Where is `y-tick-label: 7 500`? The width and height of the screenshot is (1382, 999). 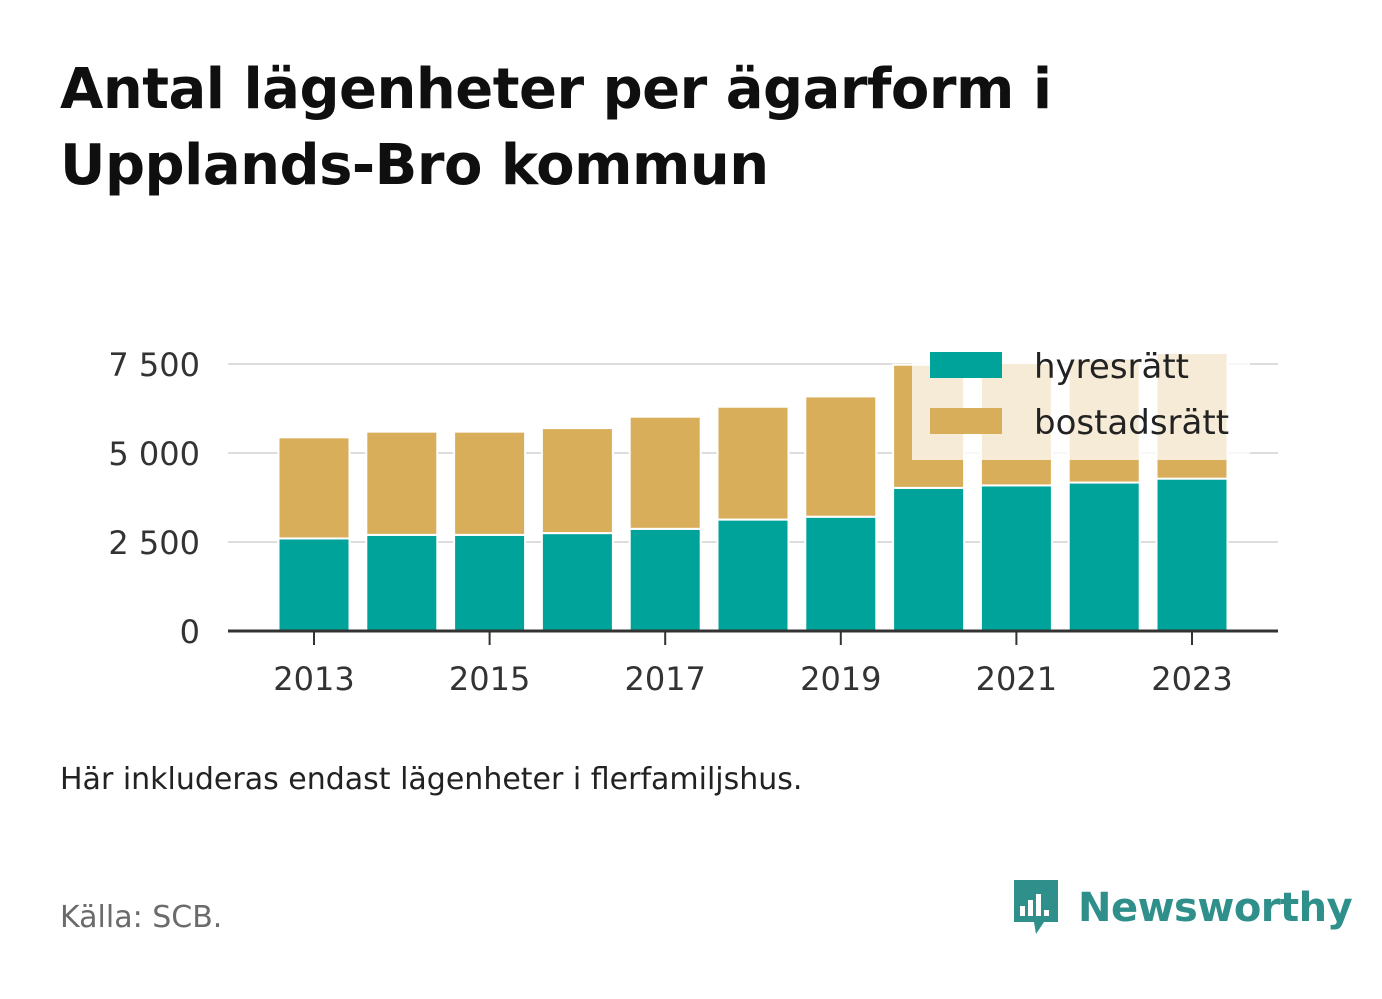
y-tick-label: 7 500 is located at coordinates (154, 365).